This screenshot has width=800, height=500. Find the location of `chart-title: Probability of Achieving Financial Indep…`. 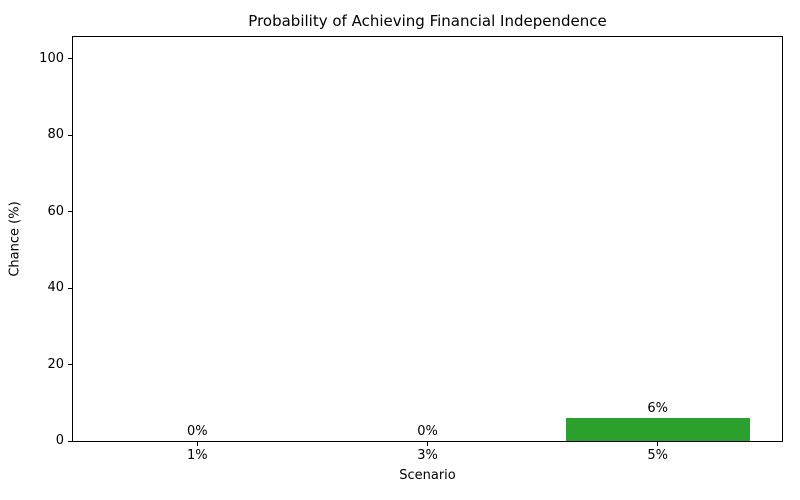

chart-title: Probability of Achieving Financial Indep… is located at coordinates (427, 21).